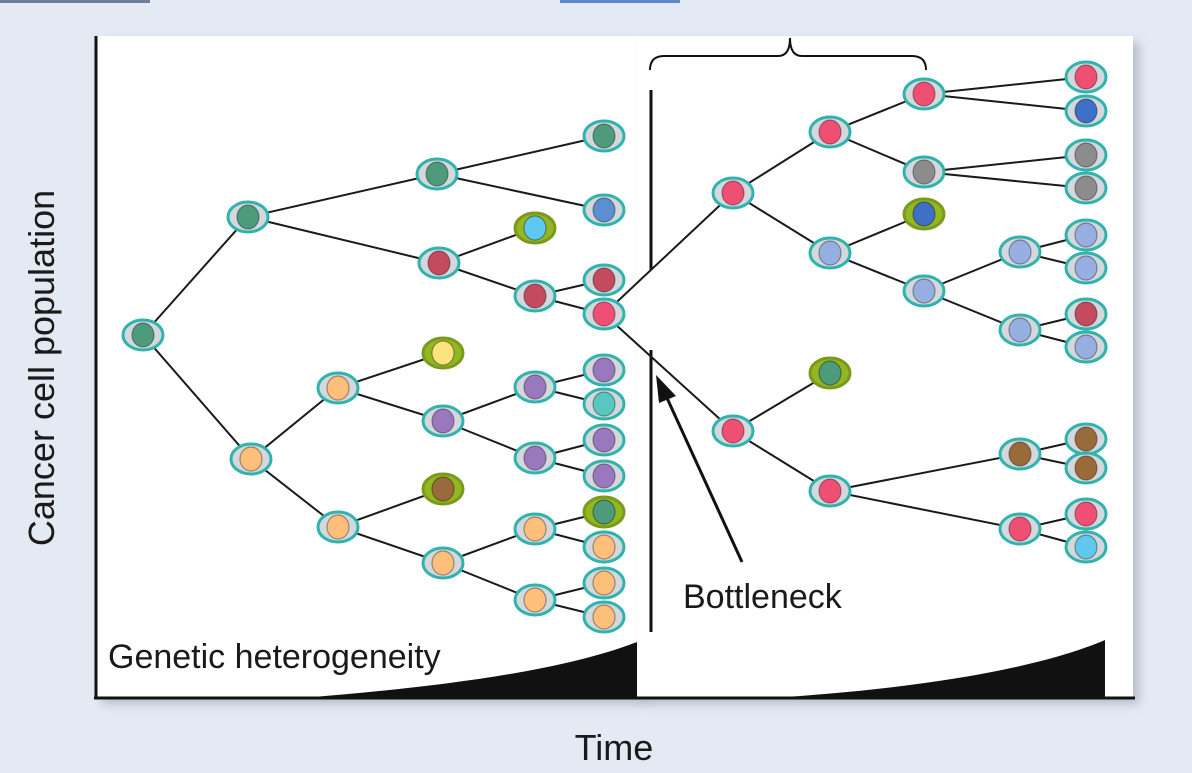  I want to click on cell-a28, so click(604, 617).